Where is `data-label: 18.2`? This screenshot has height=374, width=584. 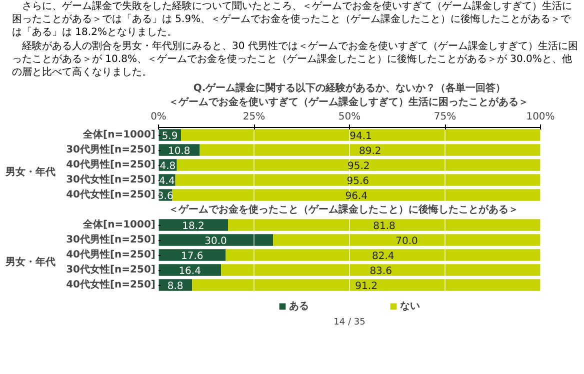
data-label: 18.2 is located at coordinates (193, 226).